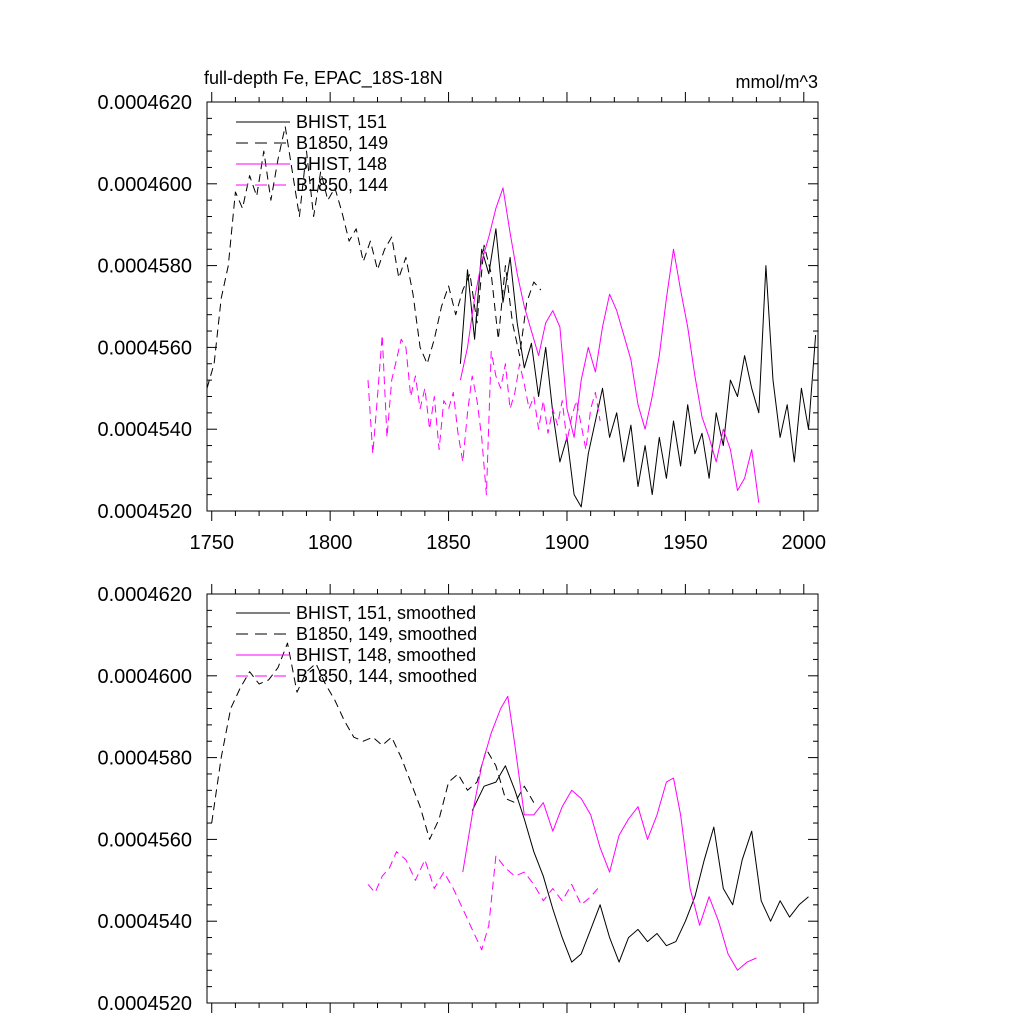 The height and width of the screenshot is (1024, 1024). What do you see at coordinates (386, 676) in the screenshot?
I see `legend-label: B1850, 144, smoothed` at bounding box center [386, 676].